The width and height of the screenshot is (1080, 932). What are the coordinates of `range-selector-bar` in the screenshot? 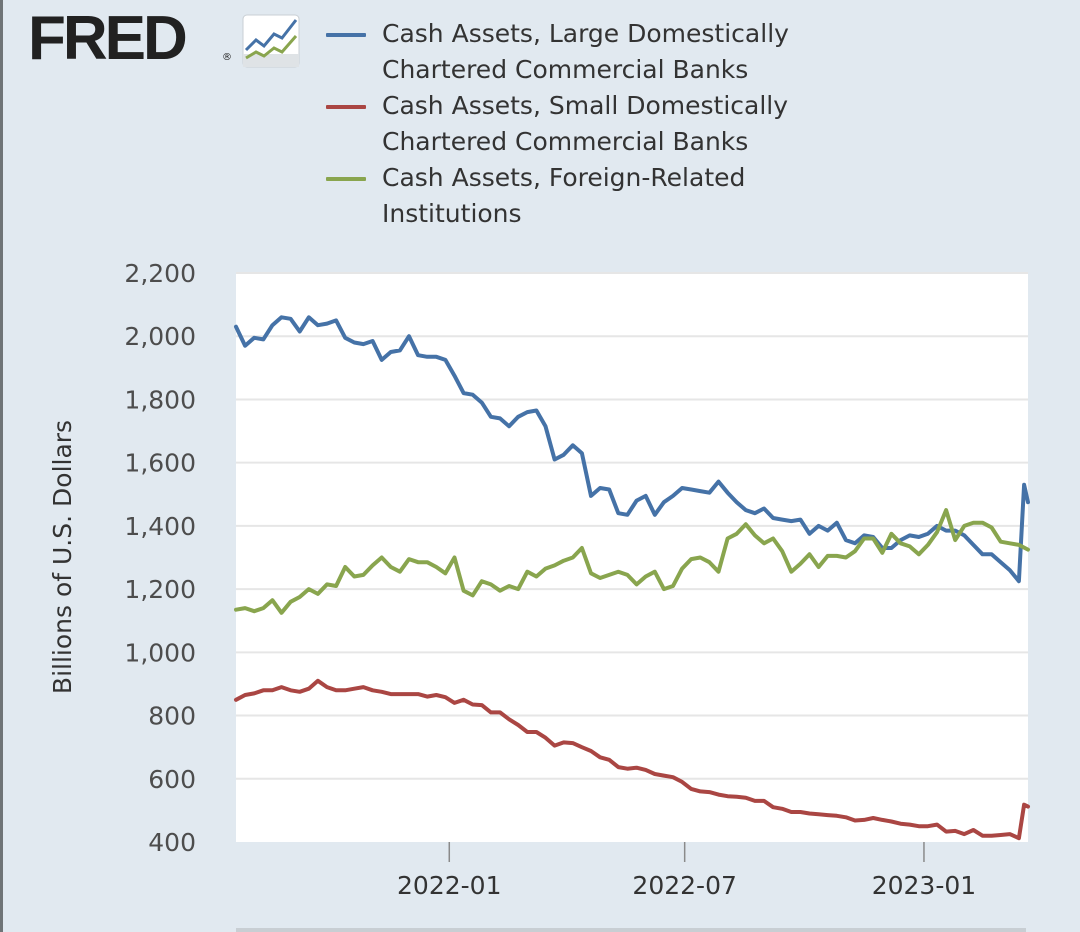 It's located at (631, 930).